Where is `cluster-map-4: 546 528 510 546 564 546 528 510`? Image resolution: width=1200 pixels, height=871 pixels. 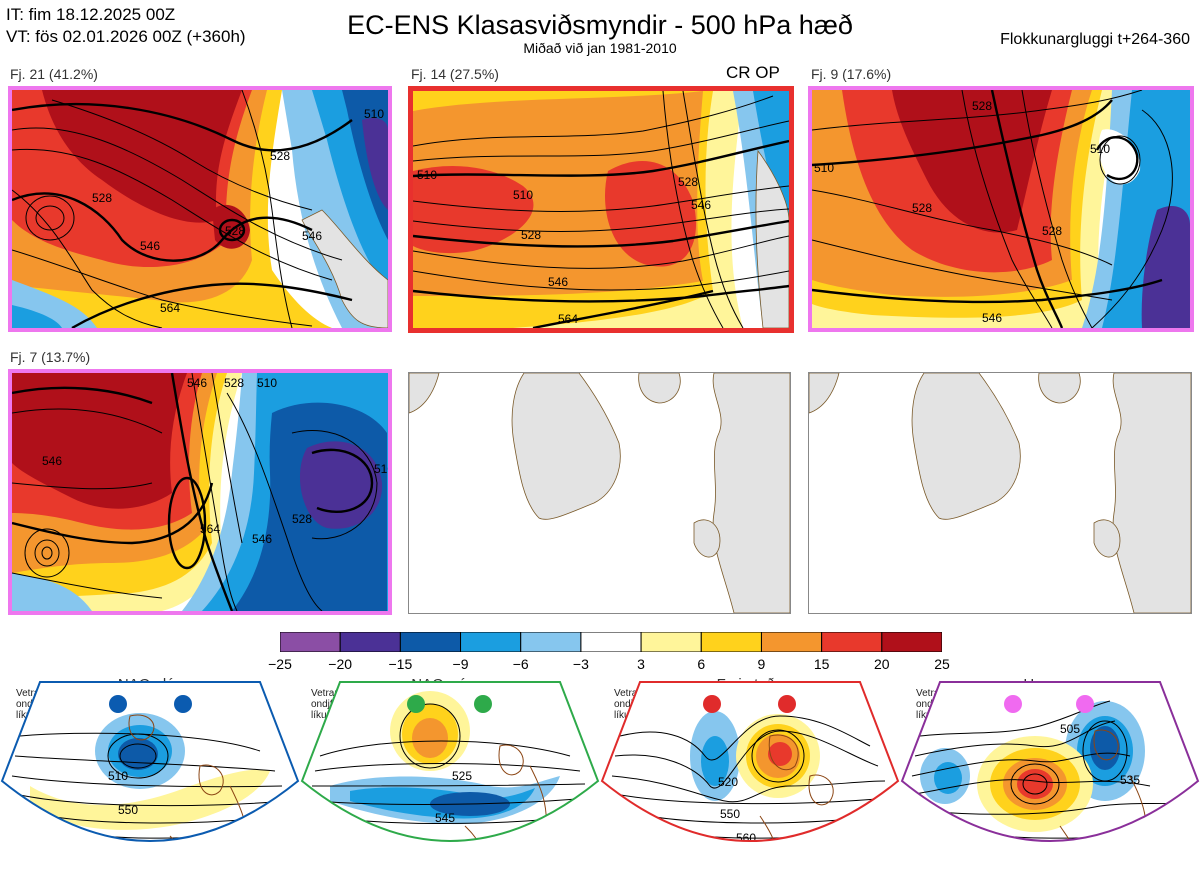 cluster-map-4: 546 528 510 546 564 546 528 510 is located at coordinates (200, 492).